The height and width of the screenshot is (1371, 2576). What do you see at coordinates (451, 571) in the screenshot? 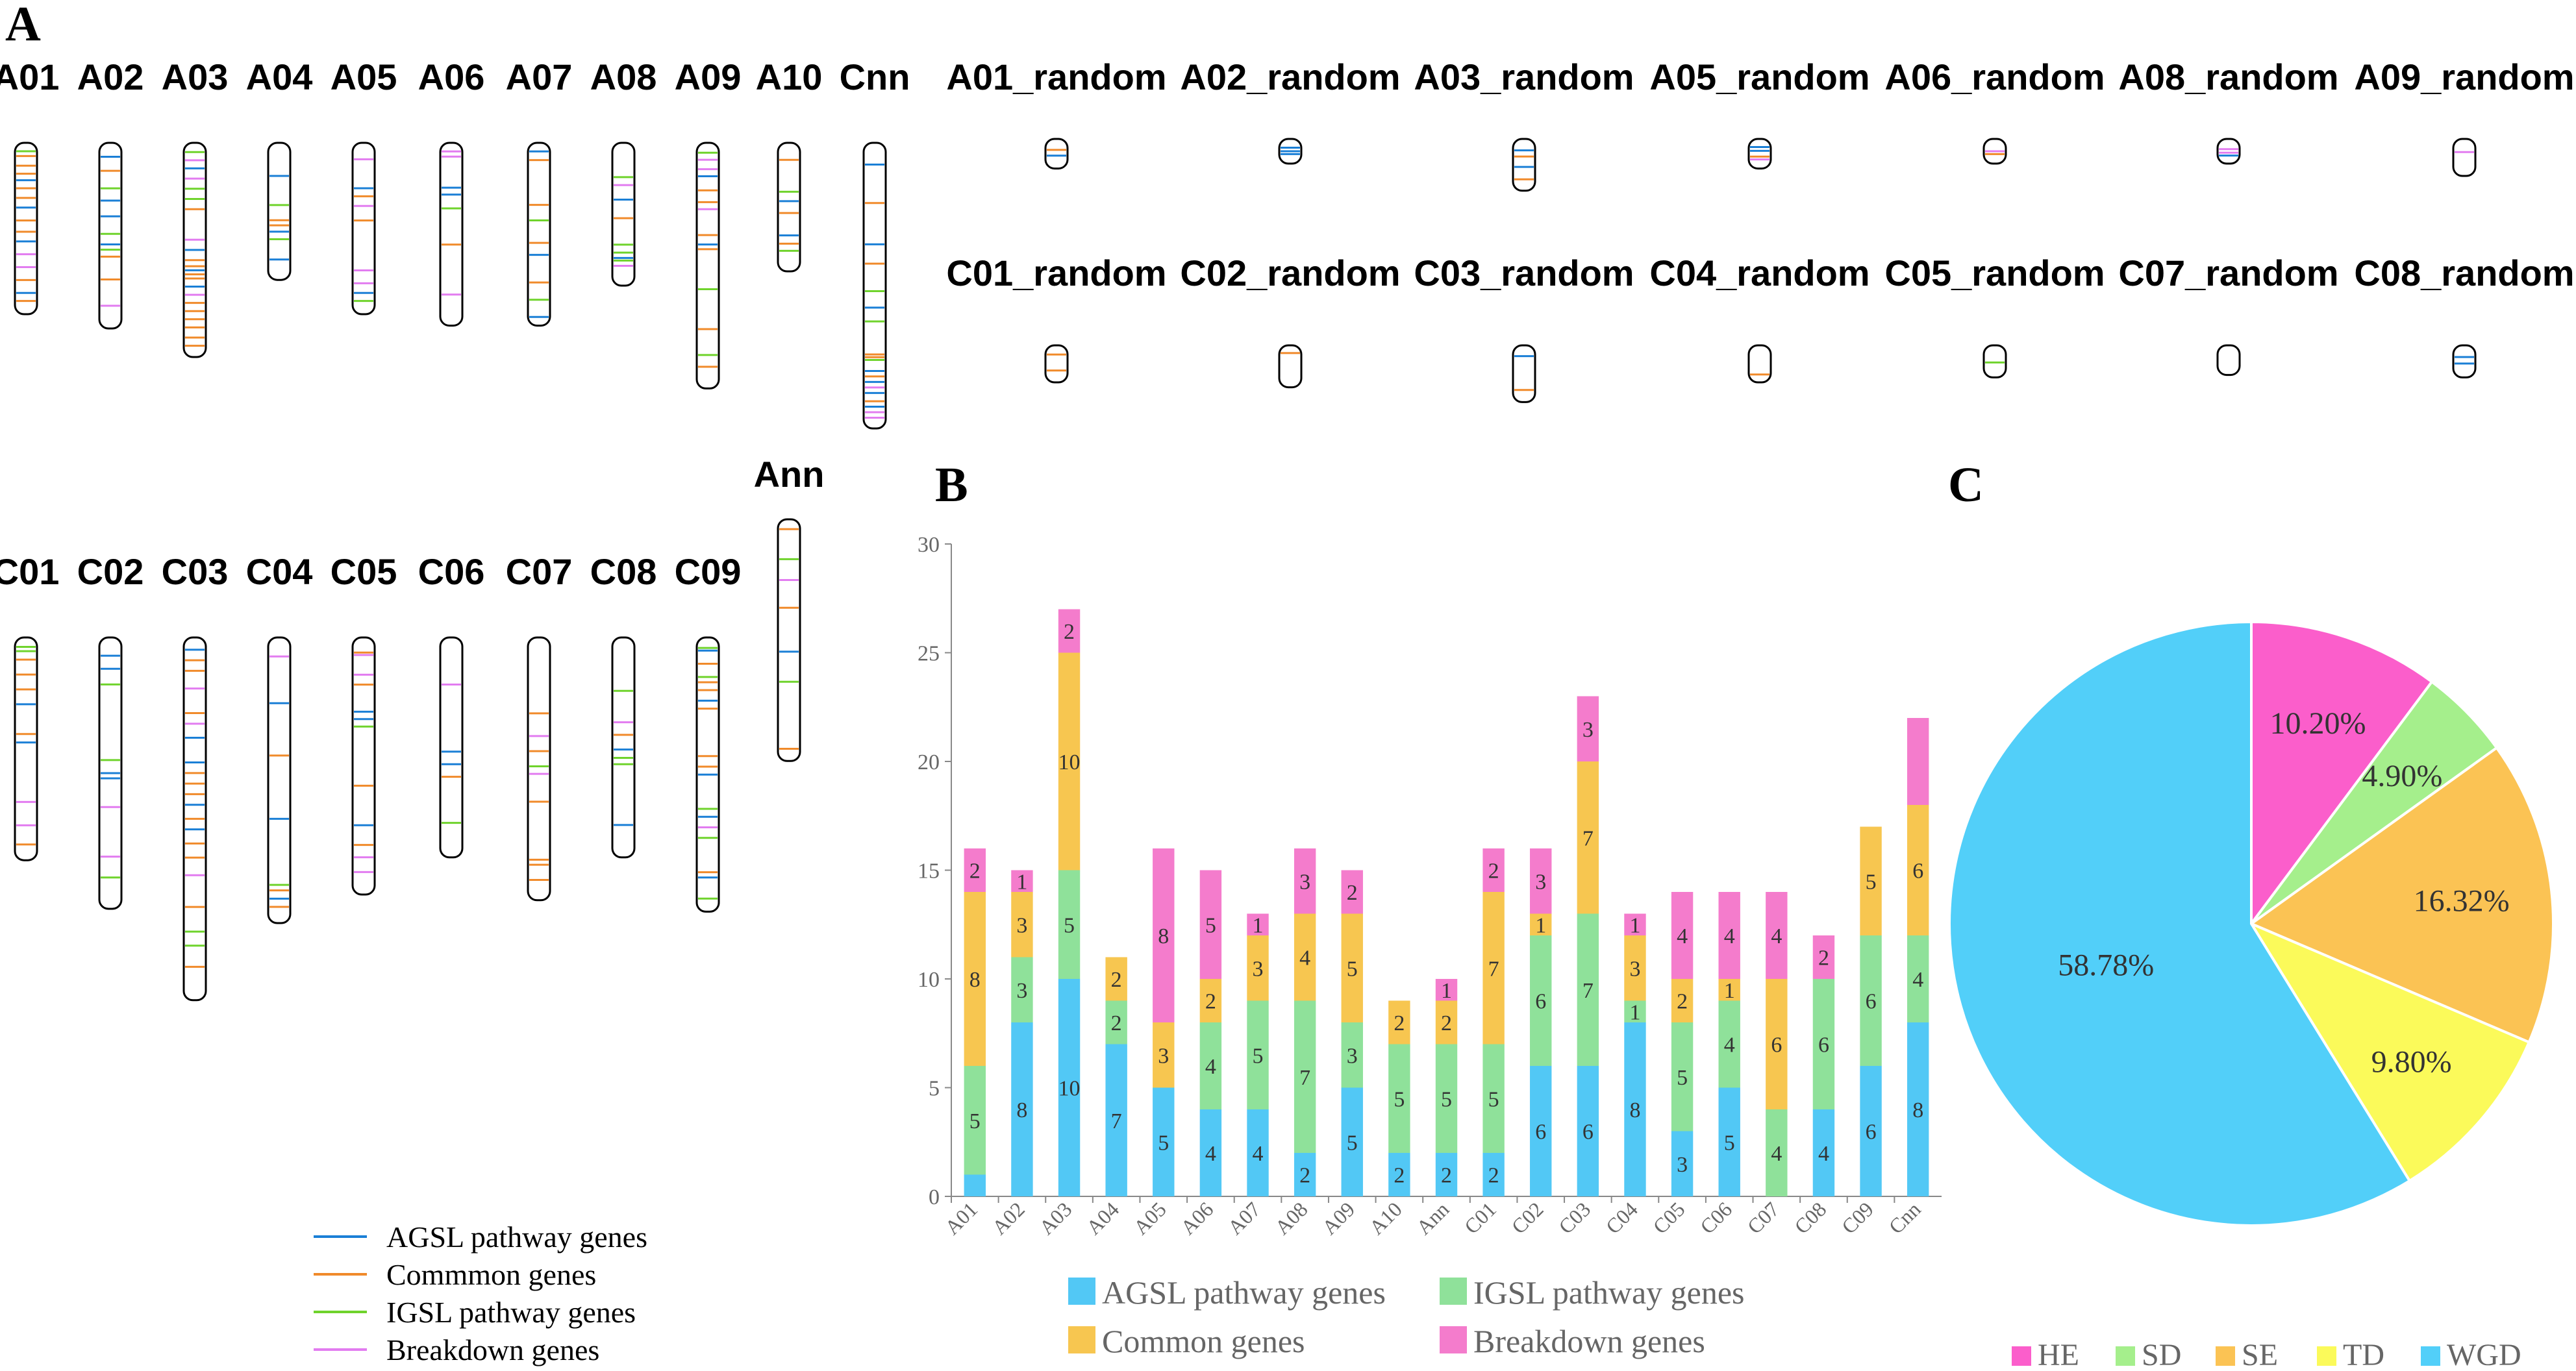
I see `chromosome-label: C06` at bounding box center [451, 571].